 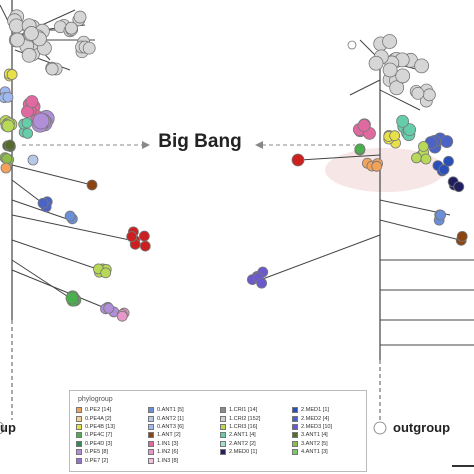 What do you see at coordinates (328, 444) in the screenshot?
I see `legend-item: 3.ANT2 [5]` at bounding box center [328, 444].